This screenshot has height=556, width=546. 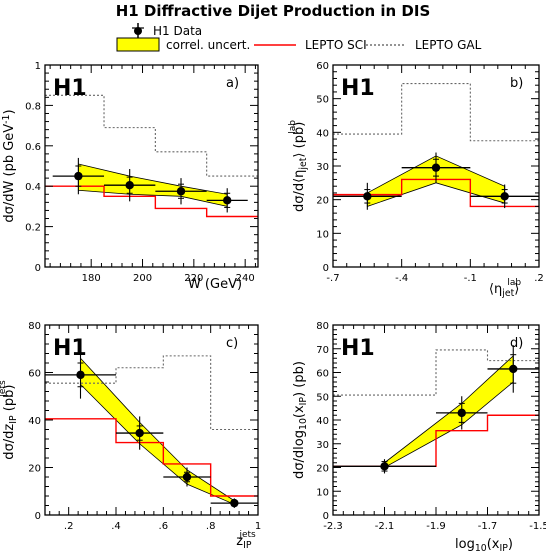 What do you see at coordinates (211, 526) in the screenshot?
I see `x-tick-label: .8` at bounding box center [211, 526].